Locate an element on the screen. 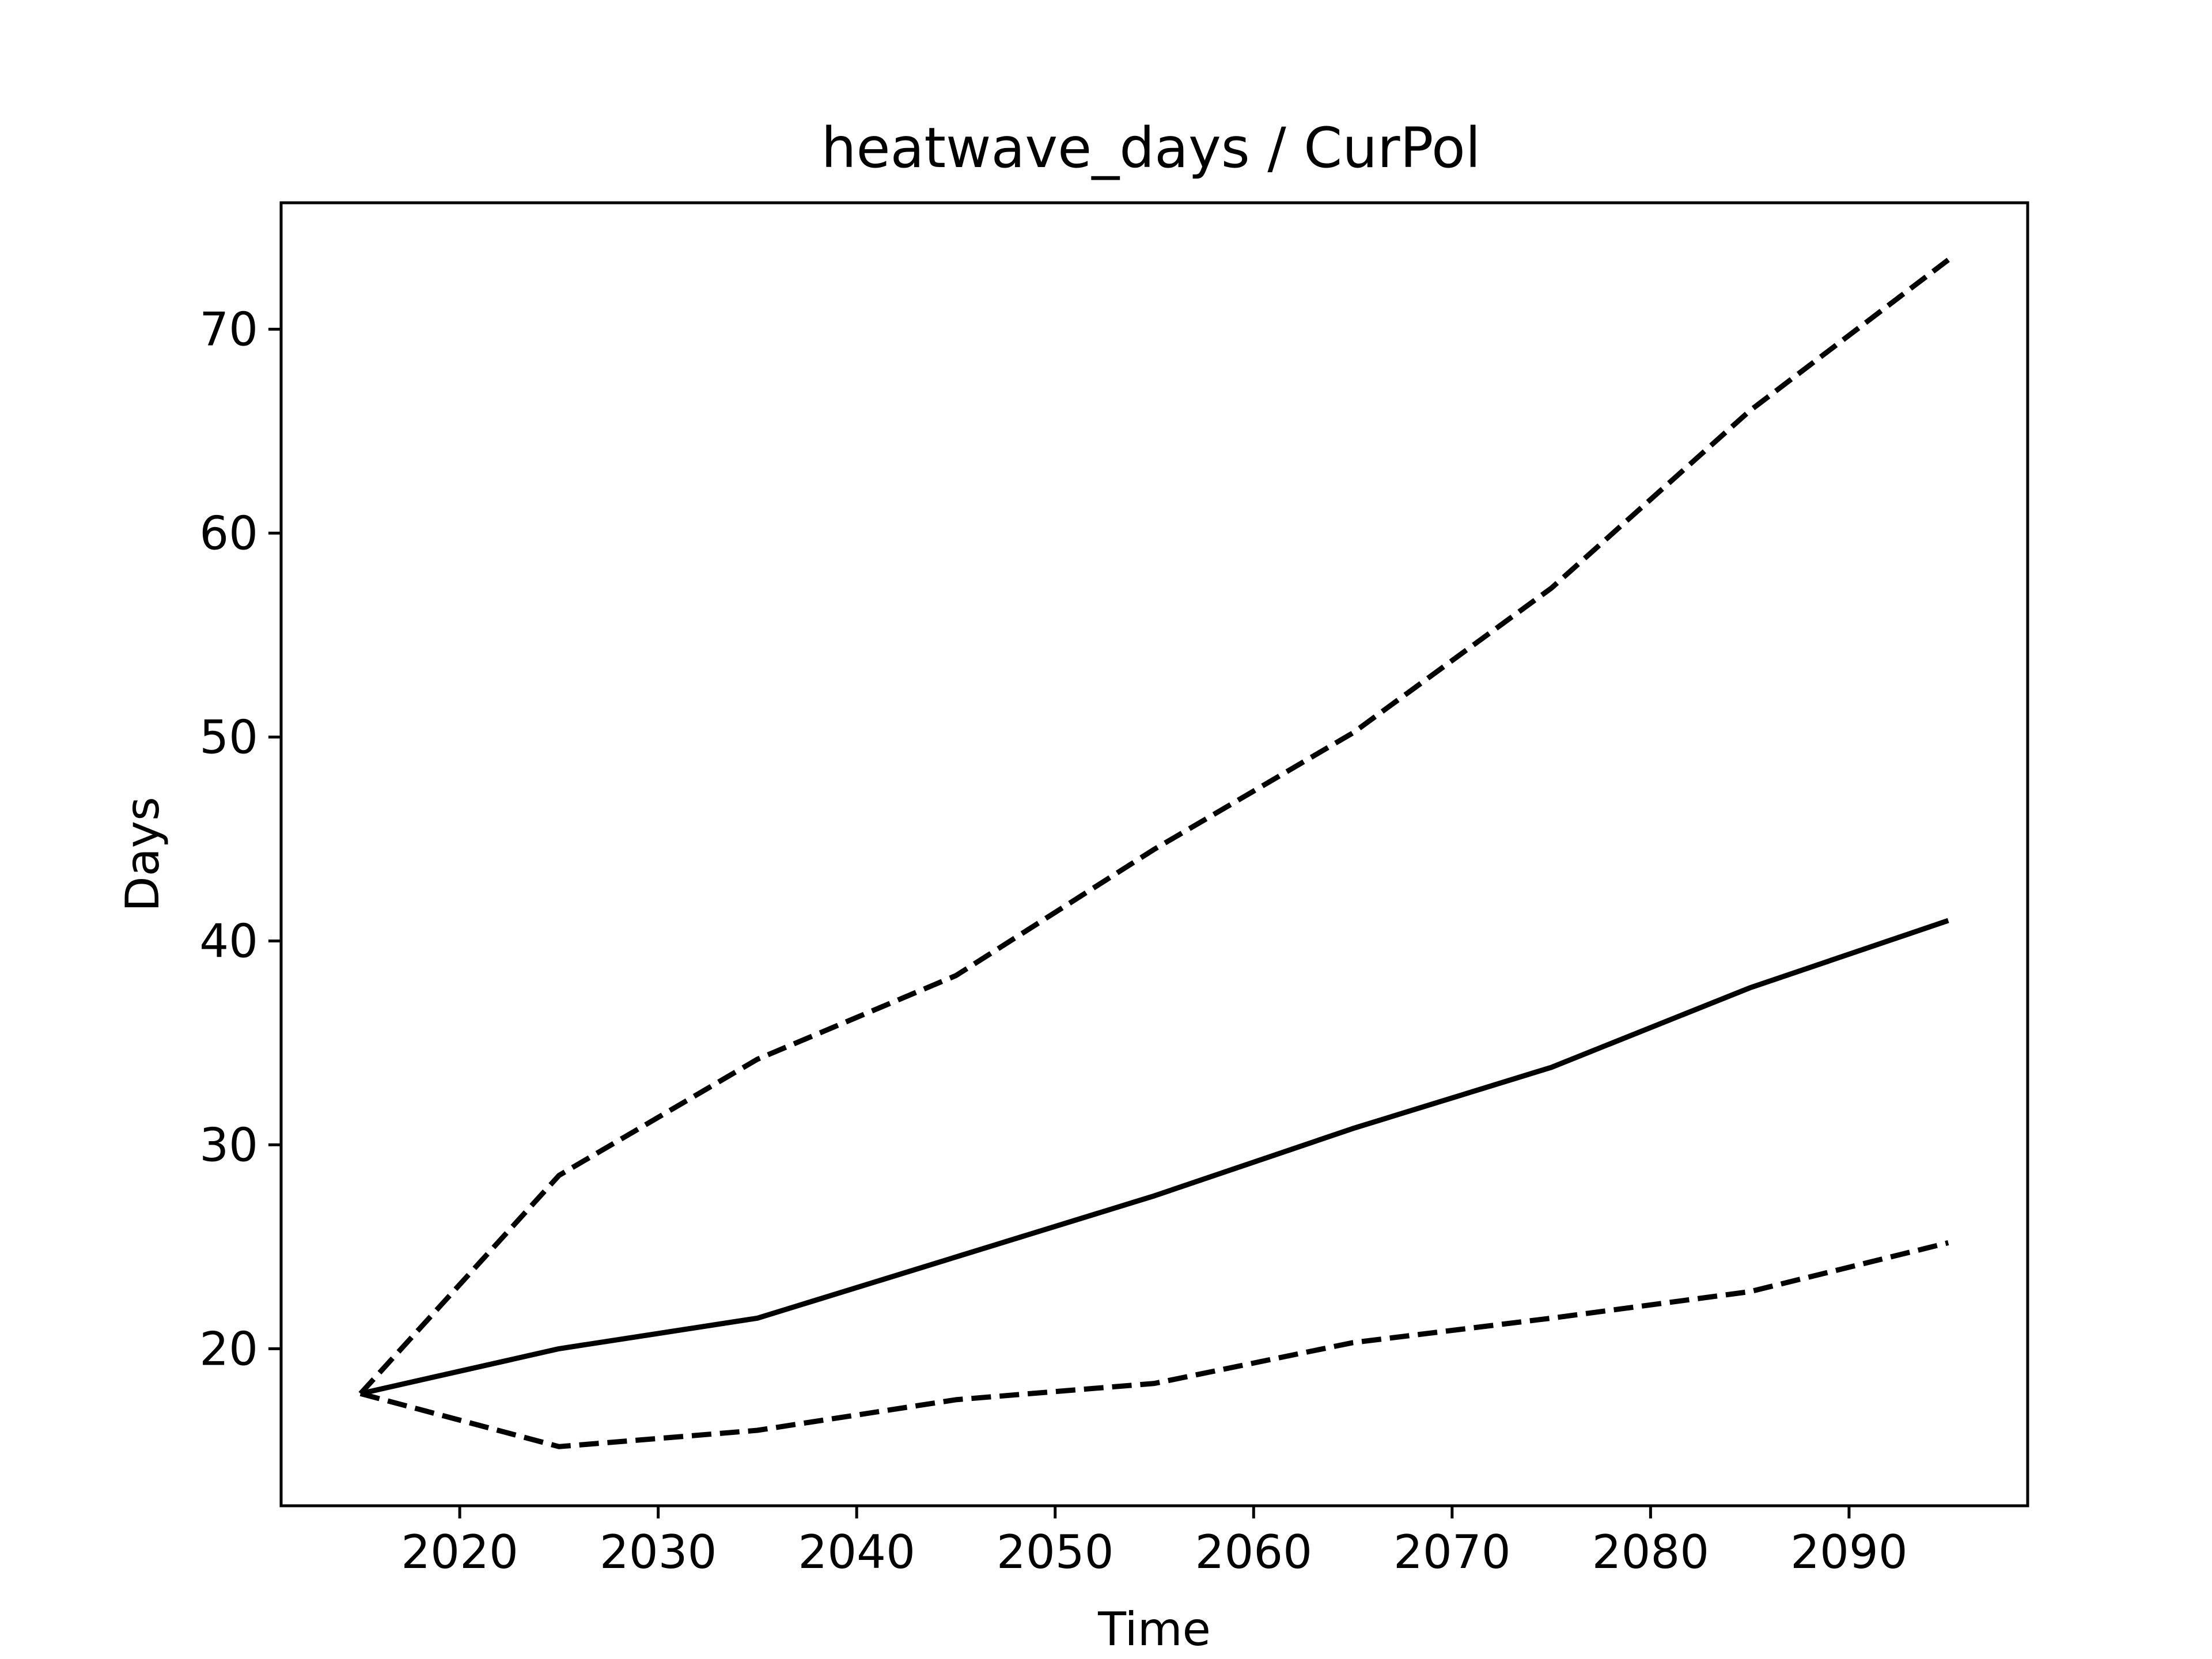 This screenshot has height=1659, width=2212. y-tick-label: 50 is located at coordinates (228, 737).